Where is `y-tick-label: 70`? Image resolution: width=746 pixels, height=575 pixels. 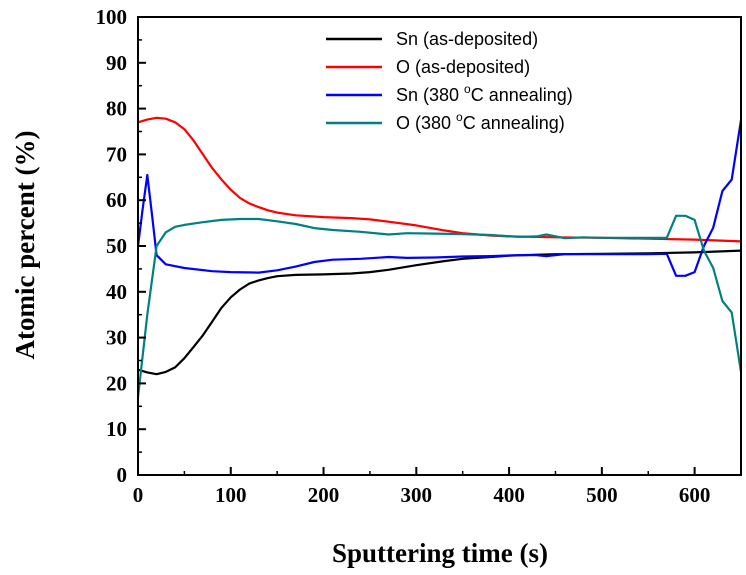 y-tick-label: 70 is located at coordinates (116, 154).